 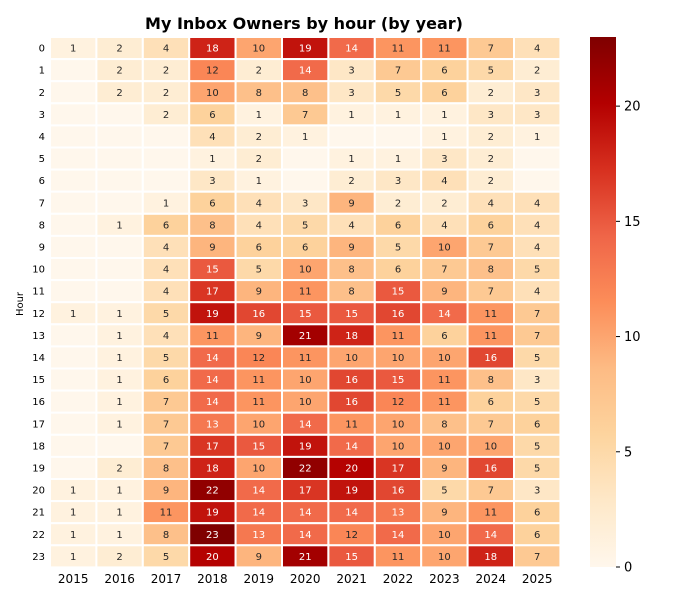 What do you see at coordinates (42, 159) in the screenshot?
I see `y-tick-label: 5` at bounding box center [42, 159].